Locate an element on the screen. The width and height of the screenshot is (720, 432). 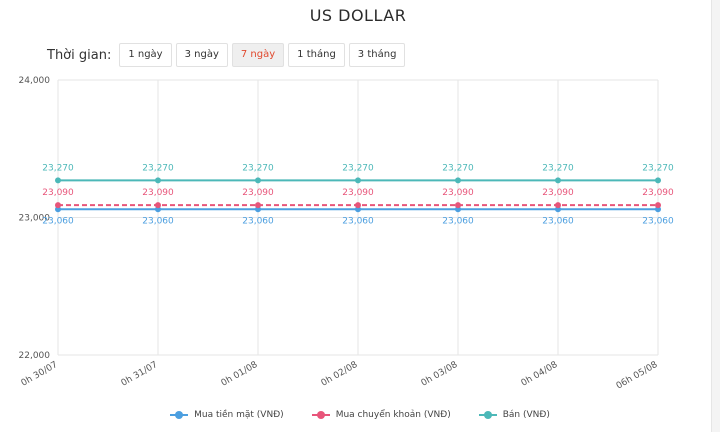
legend-item-sell: Bán (VNĐ) is located at coordinates (514, 415).